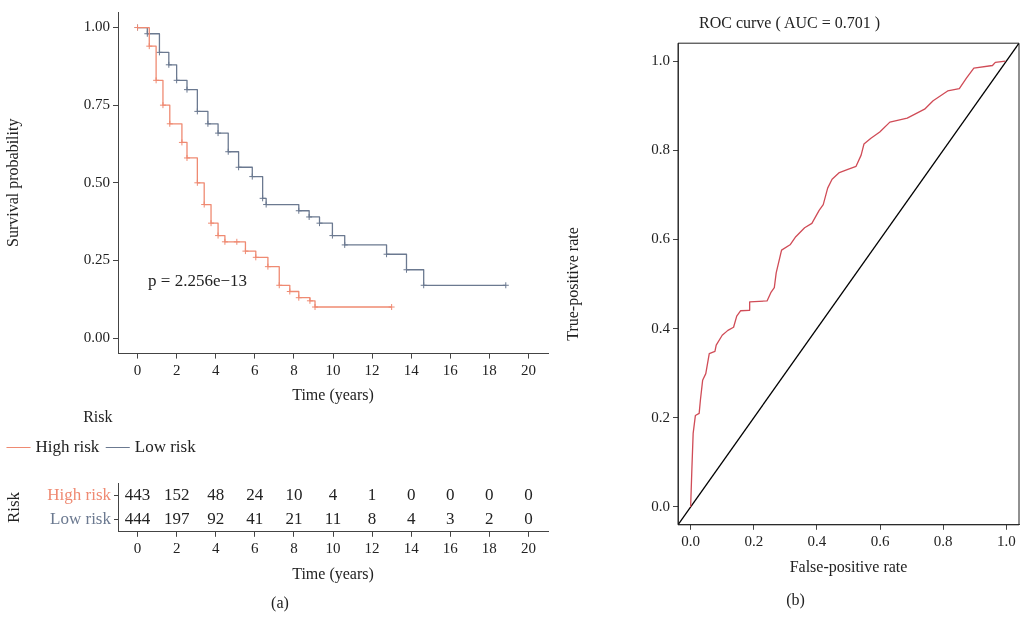 This screenshot has height=618, width=1031. Describe the element at coordinates (660, 505) in the screenshot. I see `y-tick-label: 0.0` at that location.